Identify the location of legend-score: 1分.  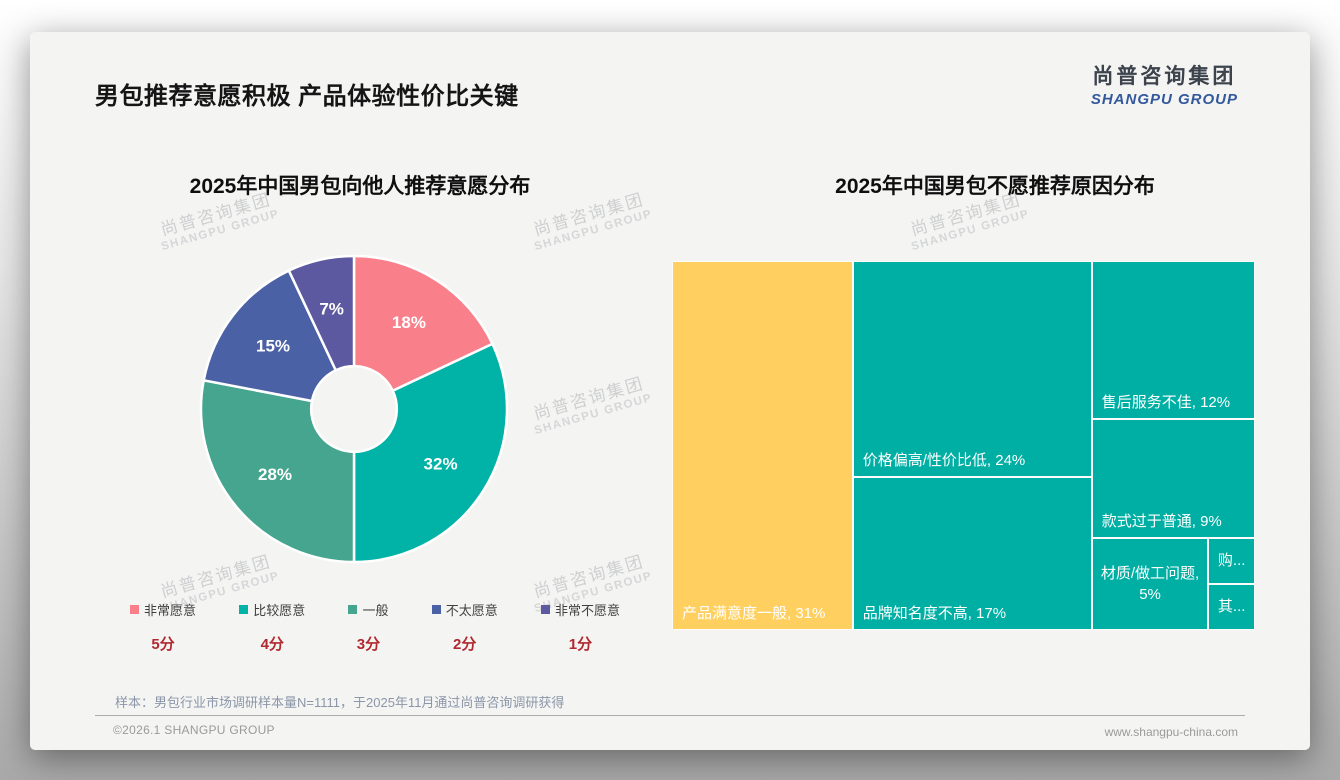
(580, 644).